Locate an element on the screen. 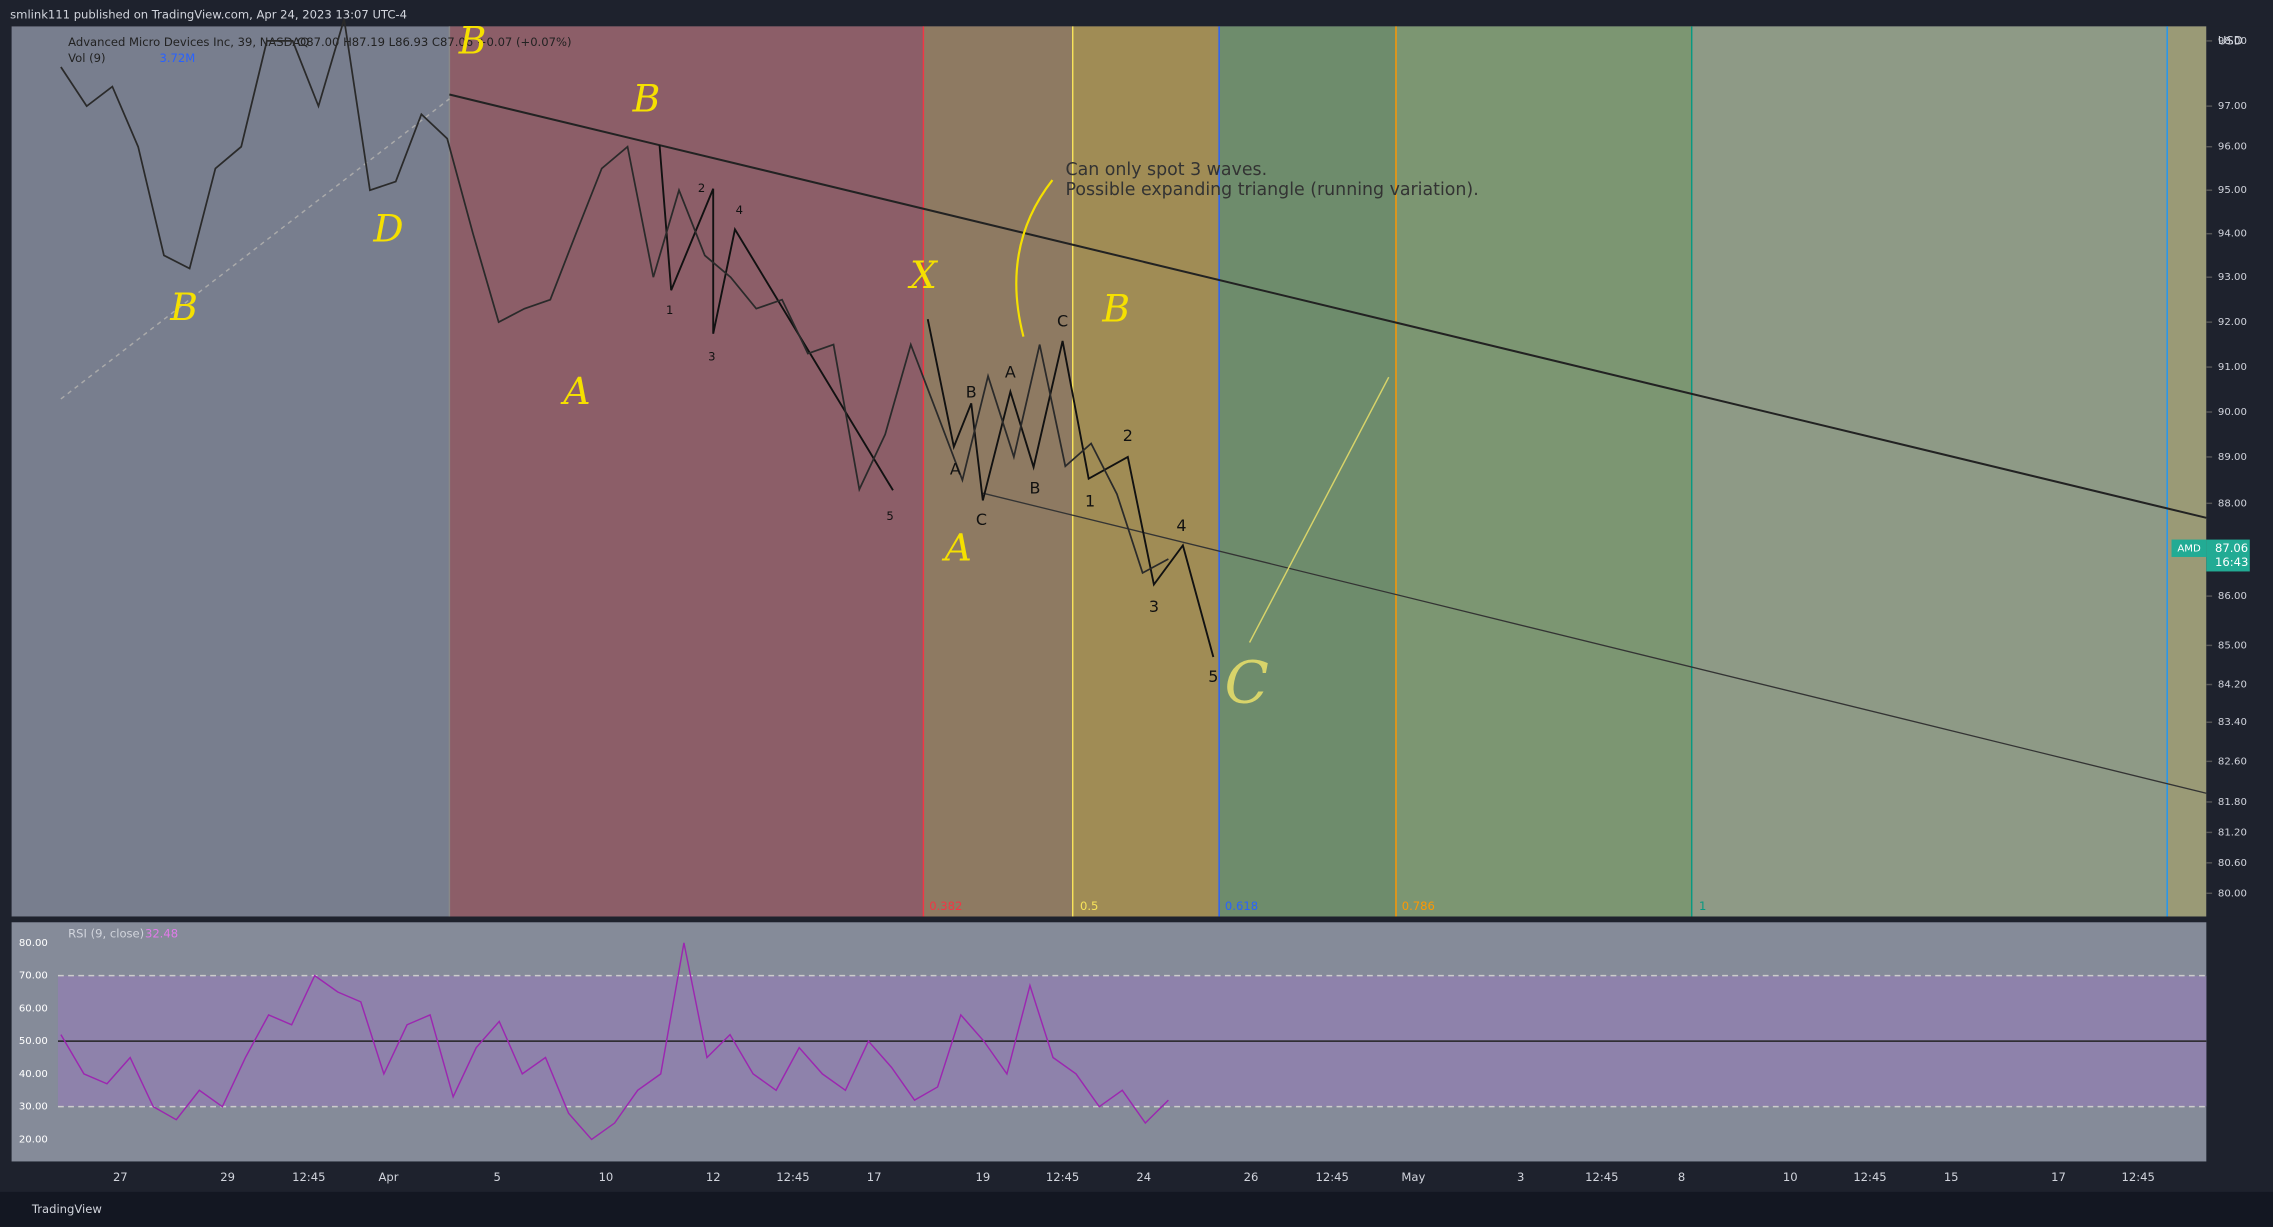 Image resolution: width=2273 pixels, height=1227 pixels. fib-label: 0.618 is located at coordinates (1241, 906).